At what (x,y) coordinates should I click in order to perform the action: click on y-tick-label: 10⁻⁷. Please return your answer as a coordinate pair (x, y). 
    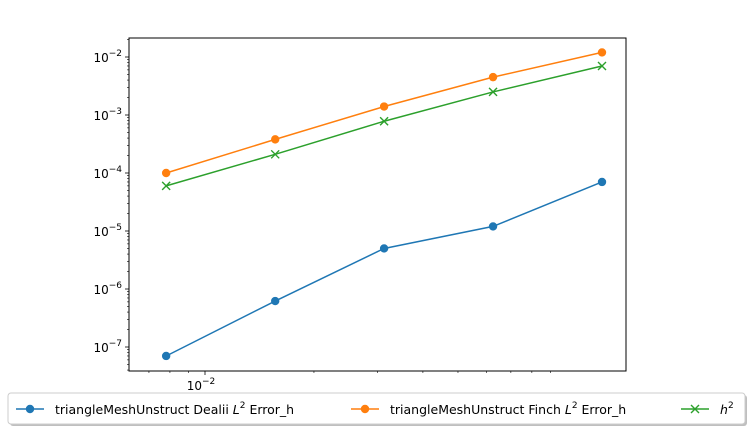
    Looking at the image, I should click on (107, 347).